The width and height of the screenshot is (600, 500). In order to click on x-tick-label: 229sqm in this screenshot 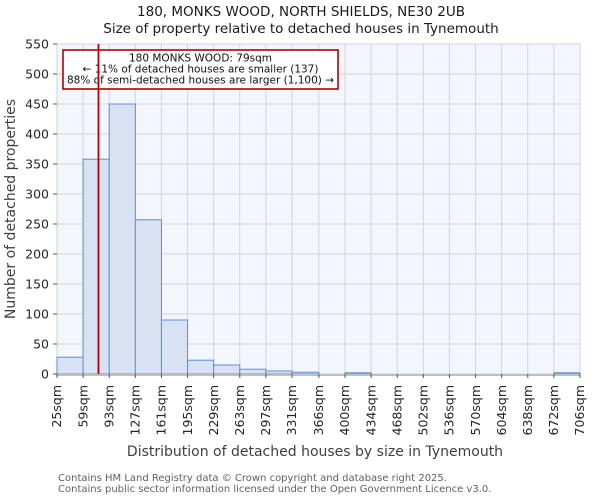, I will do `click(213, 410)`.